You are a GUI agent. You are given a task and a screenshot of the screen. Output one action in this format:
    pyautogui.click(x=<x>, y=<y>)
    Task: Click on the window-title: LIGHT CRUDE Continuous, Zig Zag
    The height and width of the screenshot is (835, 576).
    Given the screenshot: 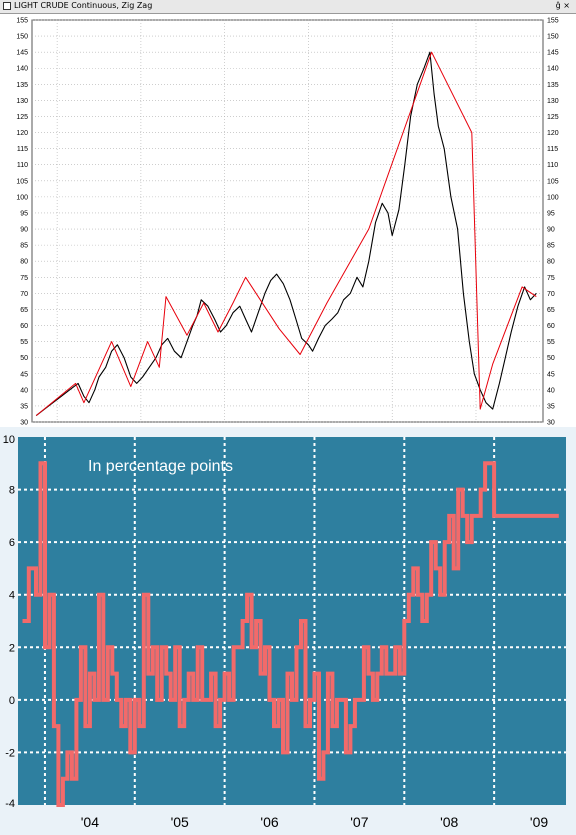 What is the action you would take?
    pyautogui.click(x=83, y=5)
    